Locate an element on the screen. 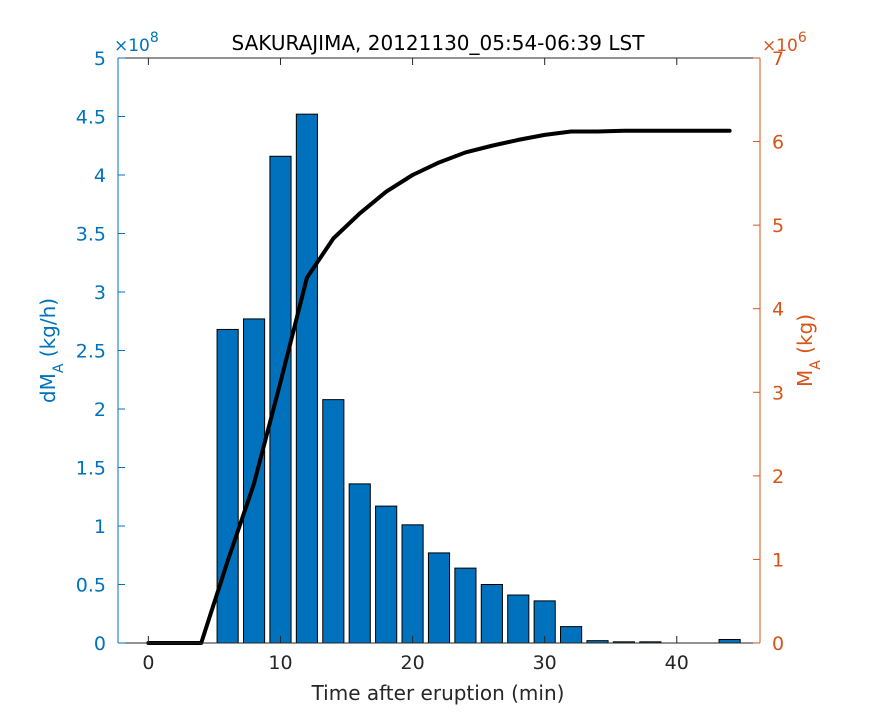 The height and width of the screenshot is (723, 875). x-tick-label: 40 is located at coordinates (677, 663).